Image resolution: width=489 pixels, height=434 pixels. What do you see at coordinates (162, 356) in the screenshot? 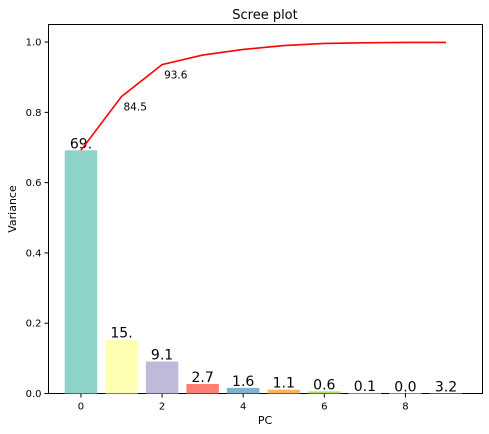
I see `bar-label-pc-2: 9.1` at bounding box center [162, 356].